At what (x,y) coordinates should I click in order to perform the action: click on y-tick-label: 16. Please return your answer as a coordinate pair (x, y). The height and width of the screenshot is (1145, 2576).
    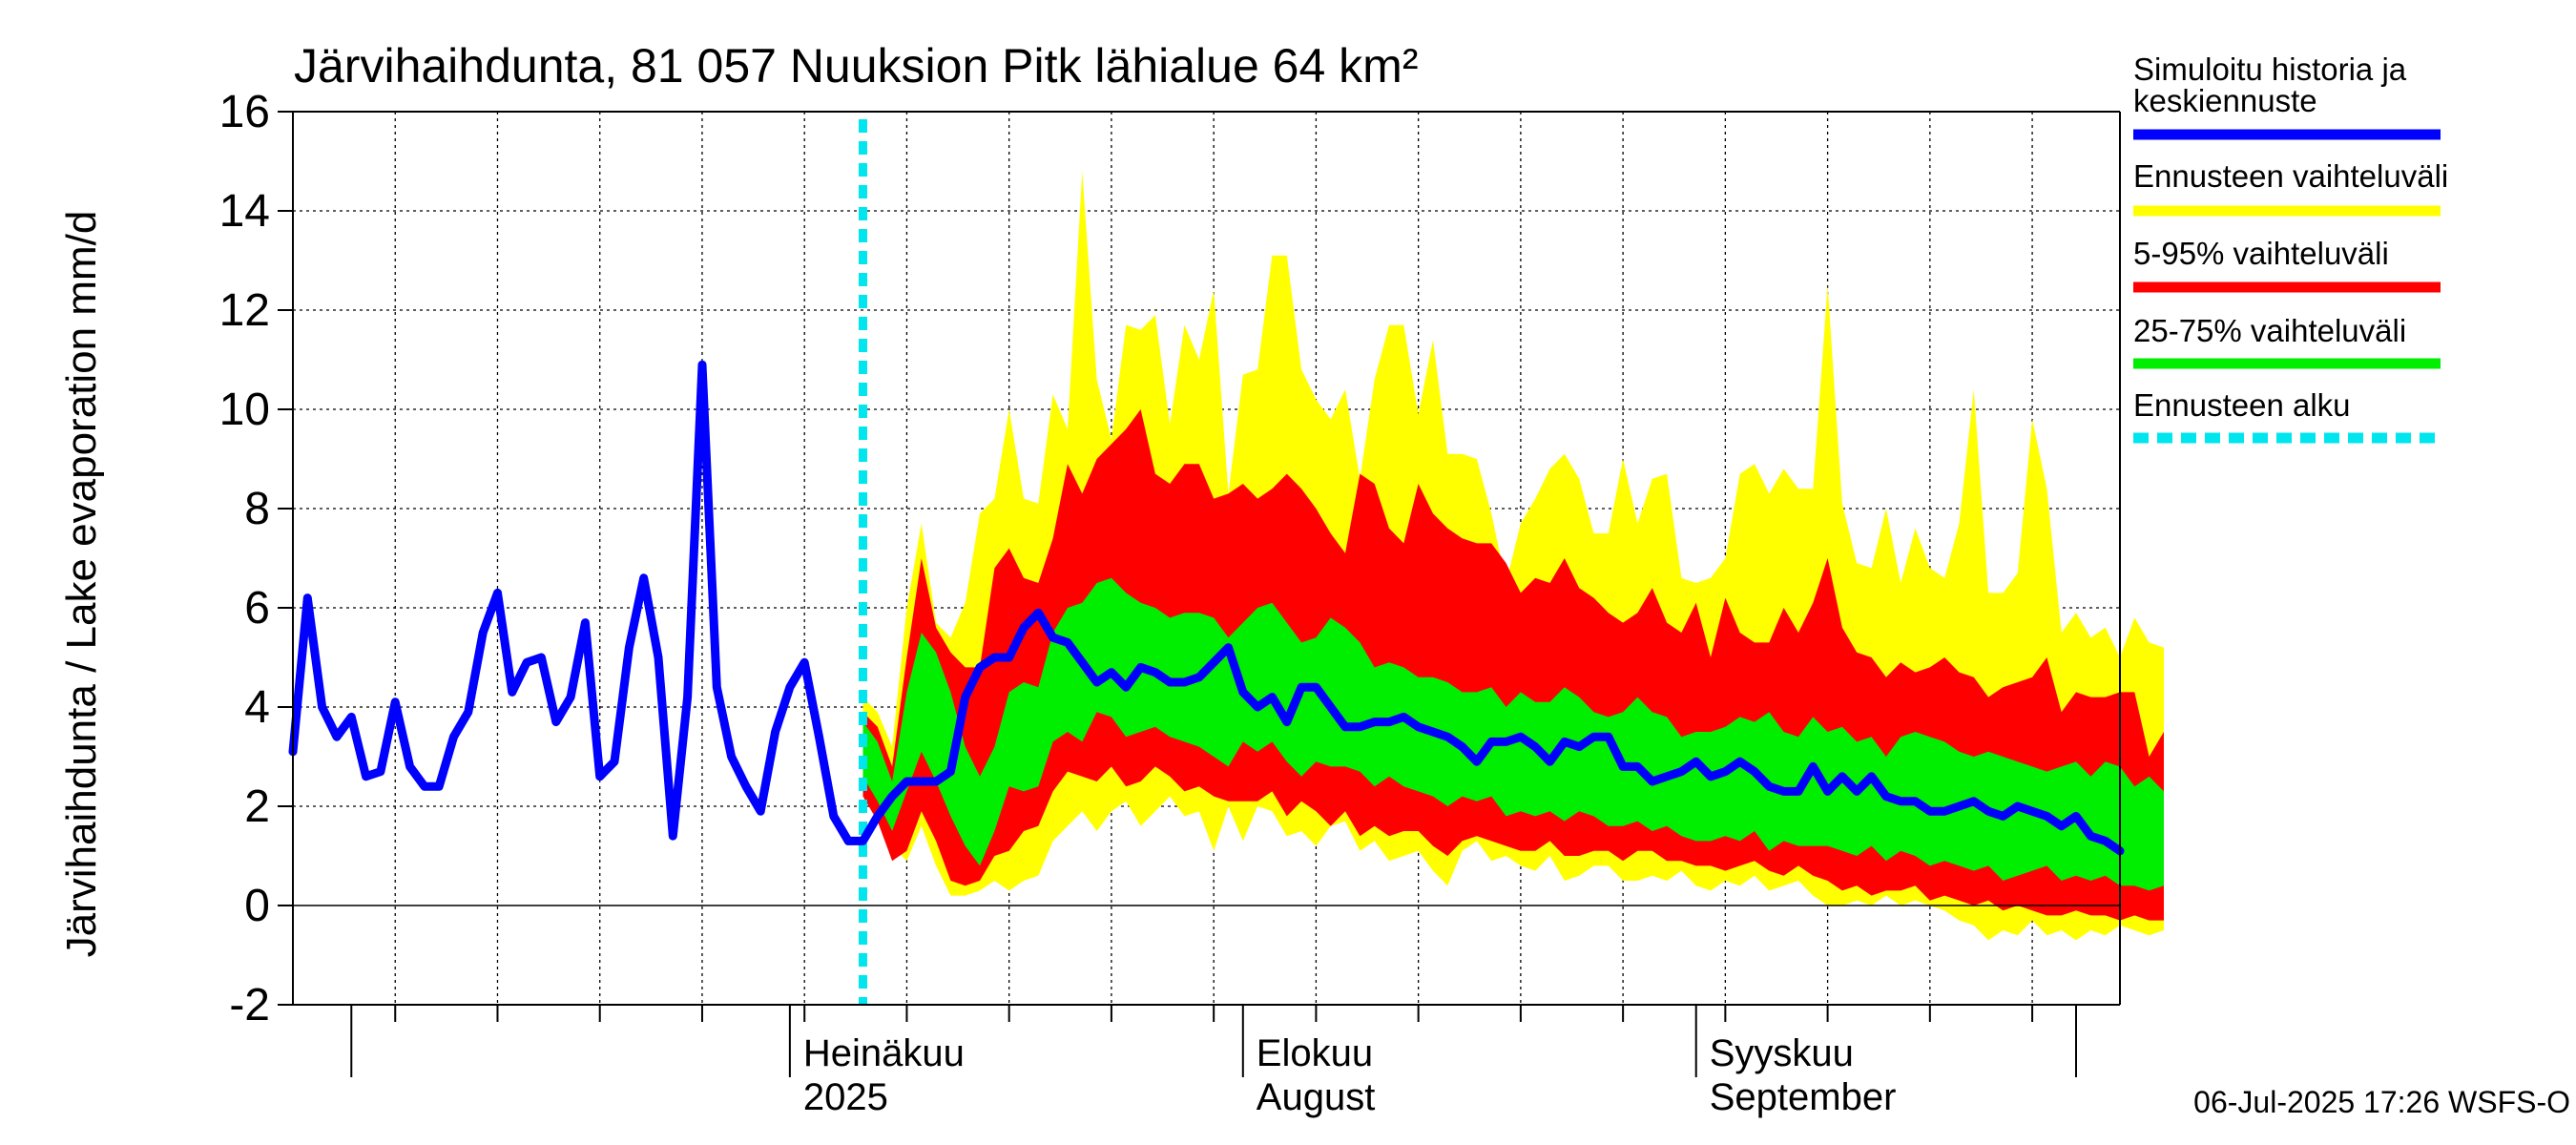
    Looking at the image, I should click on (244, 112).